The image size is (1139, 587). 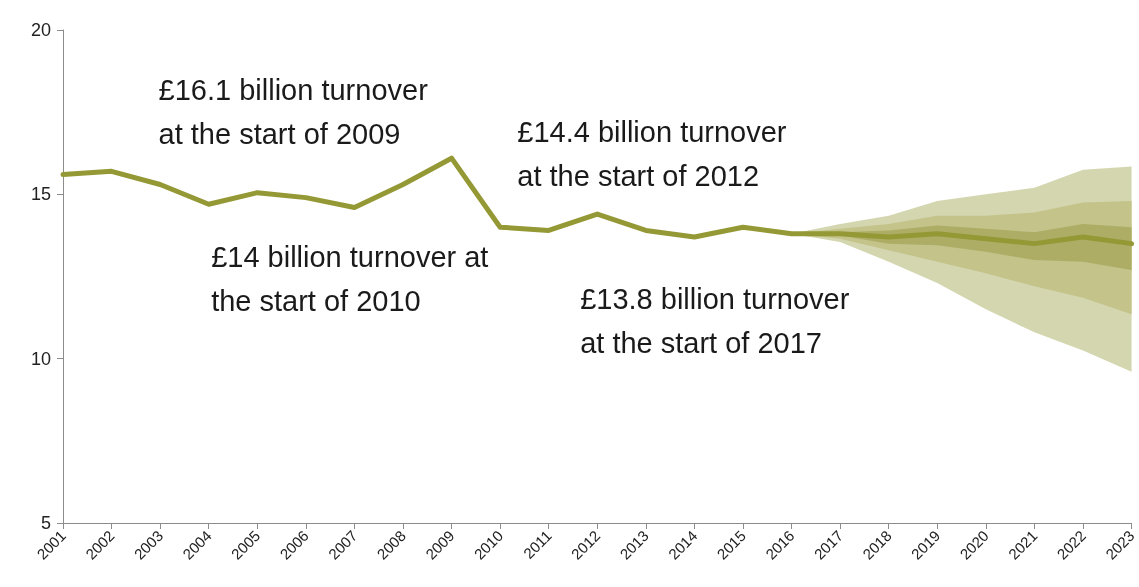 What do you see at coordinates (715, 320) in the screenshot?
I see `annotation: £13.8 billion turnover at the start of 2017` at bounding box center [715, 320].